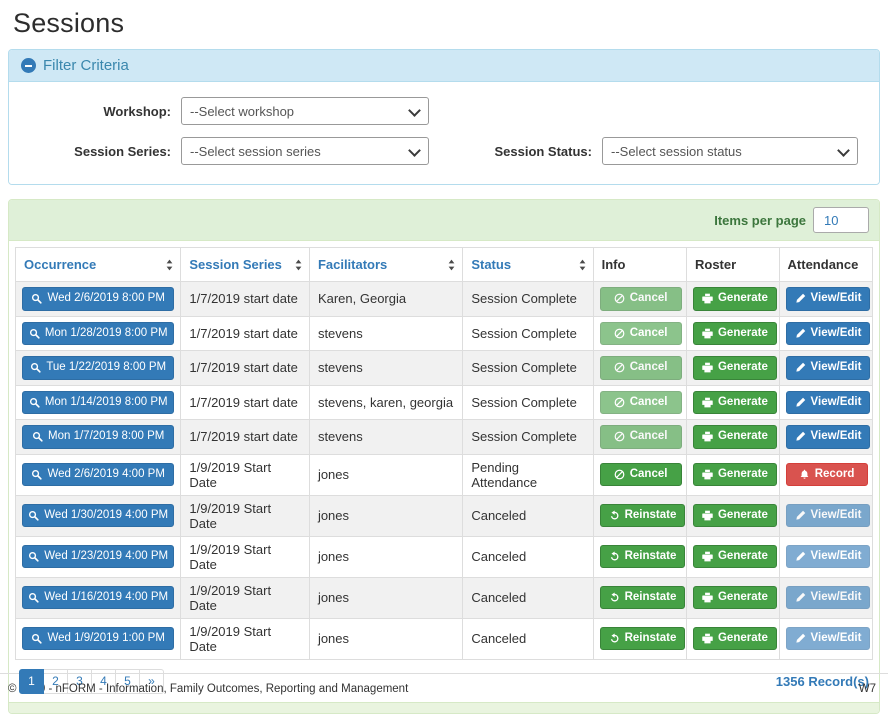 This screenshot has width=888, height=714. I want to click on session-series-label: Session Series:, so click(122, 151).